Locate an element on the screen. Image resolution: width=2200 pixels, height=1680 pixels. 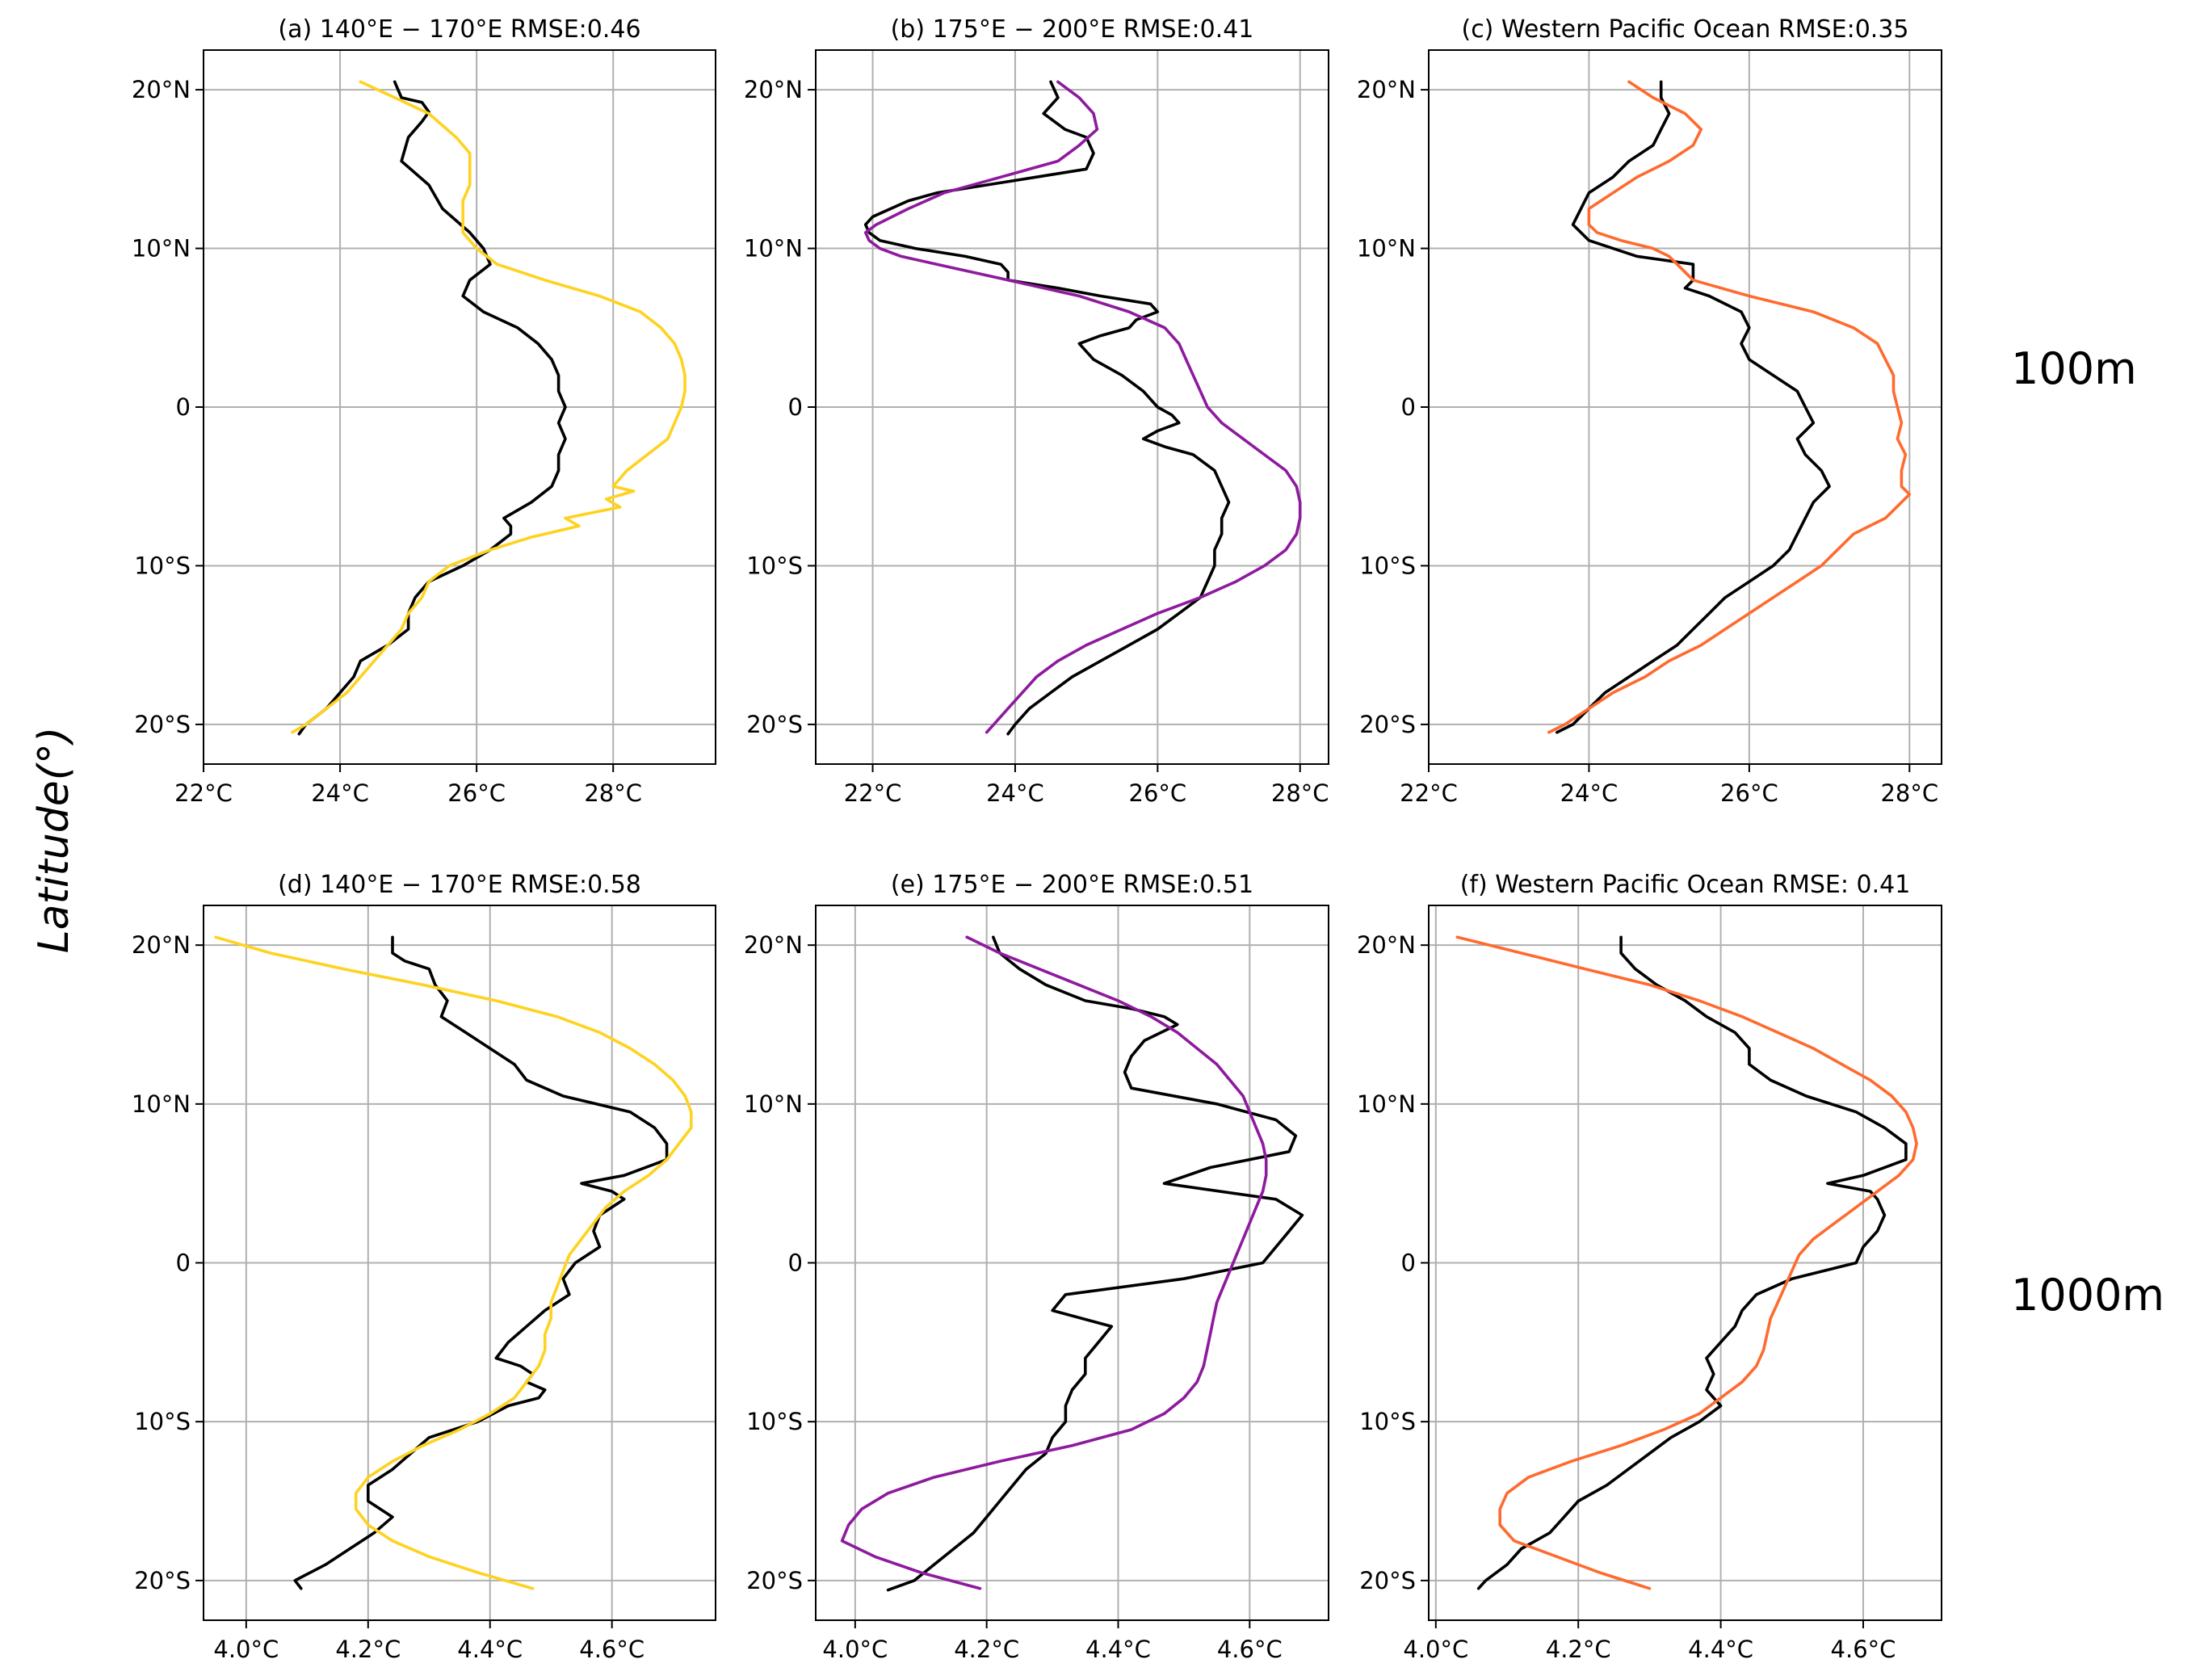
panel-title: (d) 140°E − 170°E RMSE:0.58 is located at coordinates (459, 885).